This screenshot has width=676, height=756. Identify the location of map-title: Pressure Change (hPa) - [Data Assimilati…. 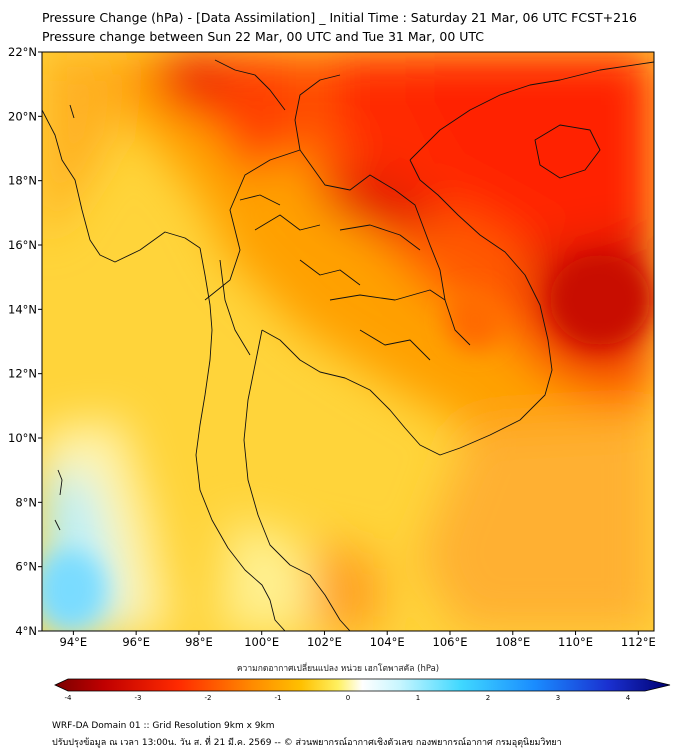
(339, 17).